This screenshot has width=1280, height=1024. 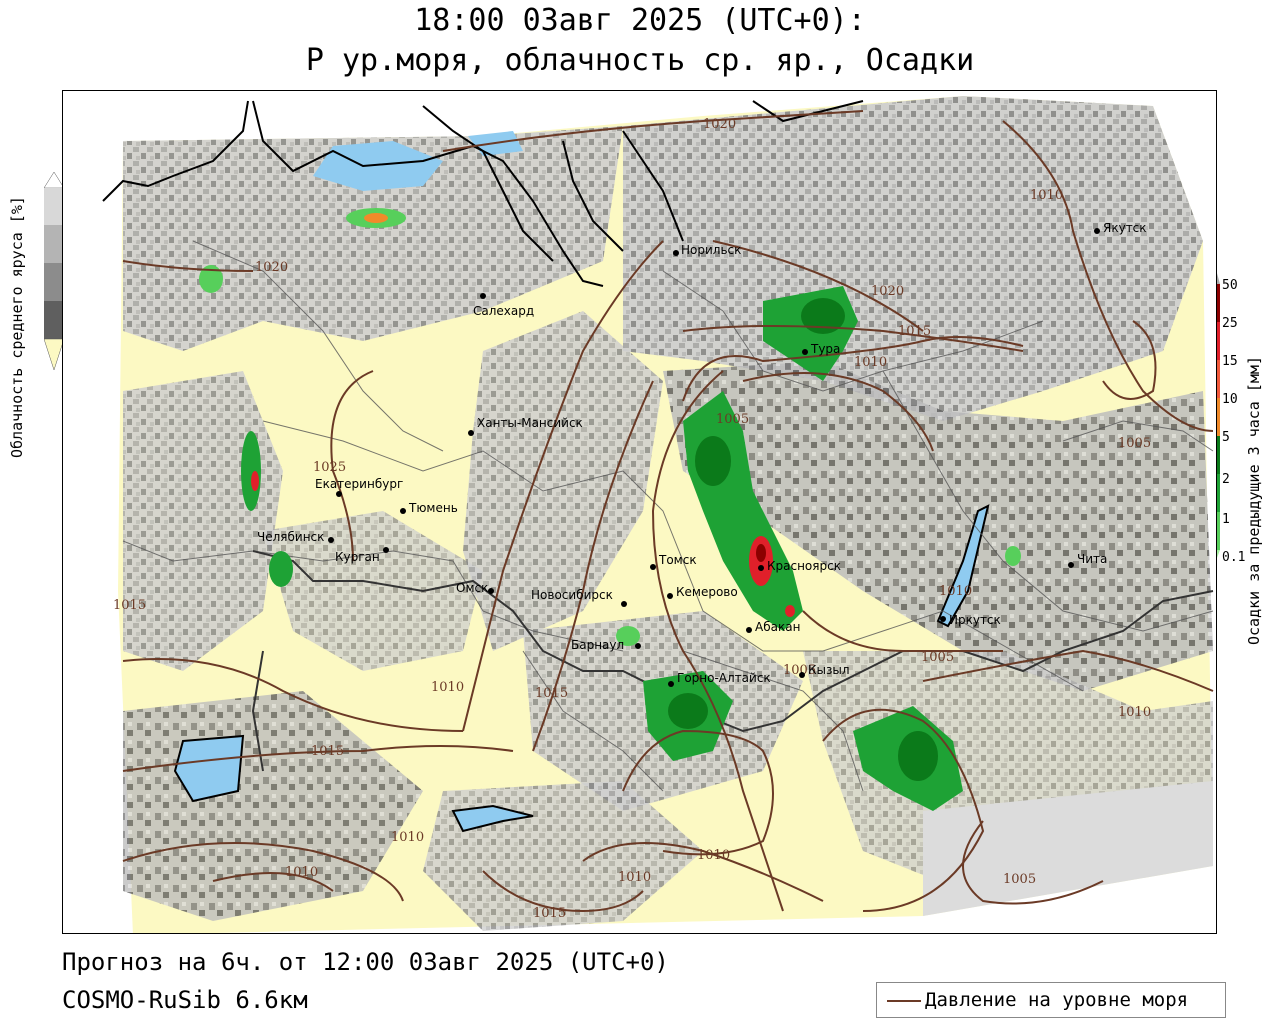 What do you see at coordinates (1254, 500) in the screenshot?
I see `precip-scale-label: Осадки за предыдущие 3 часа [мм]` at bounding box center [1254, 500].